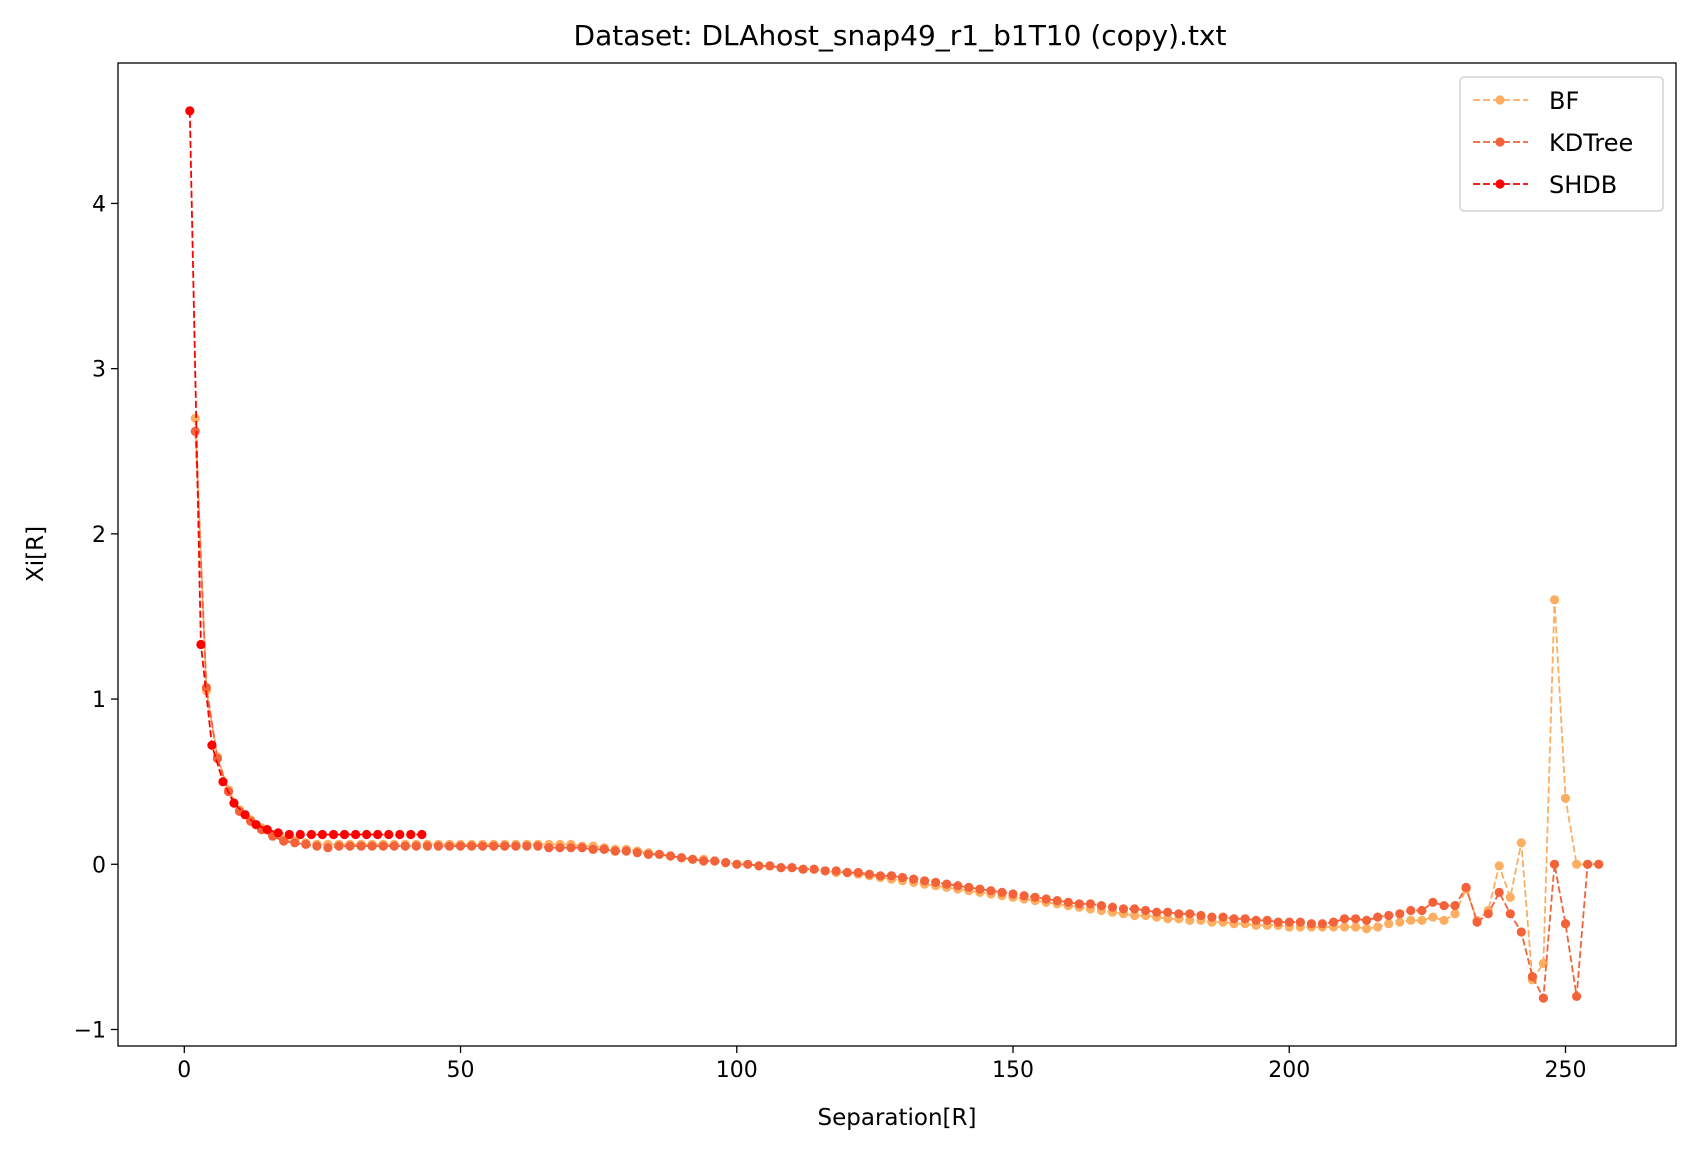  I want to click on legend-label: BF, so click(1564, 101).